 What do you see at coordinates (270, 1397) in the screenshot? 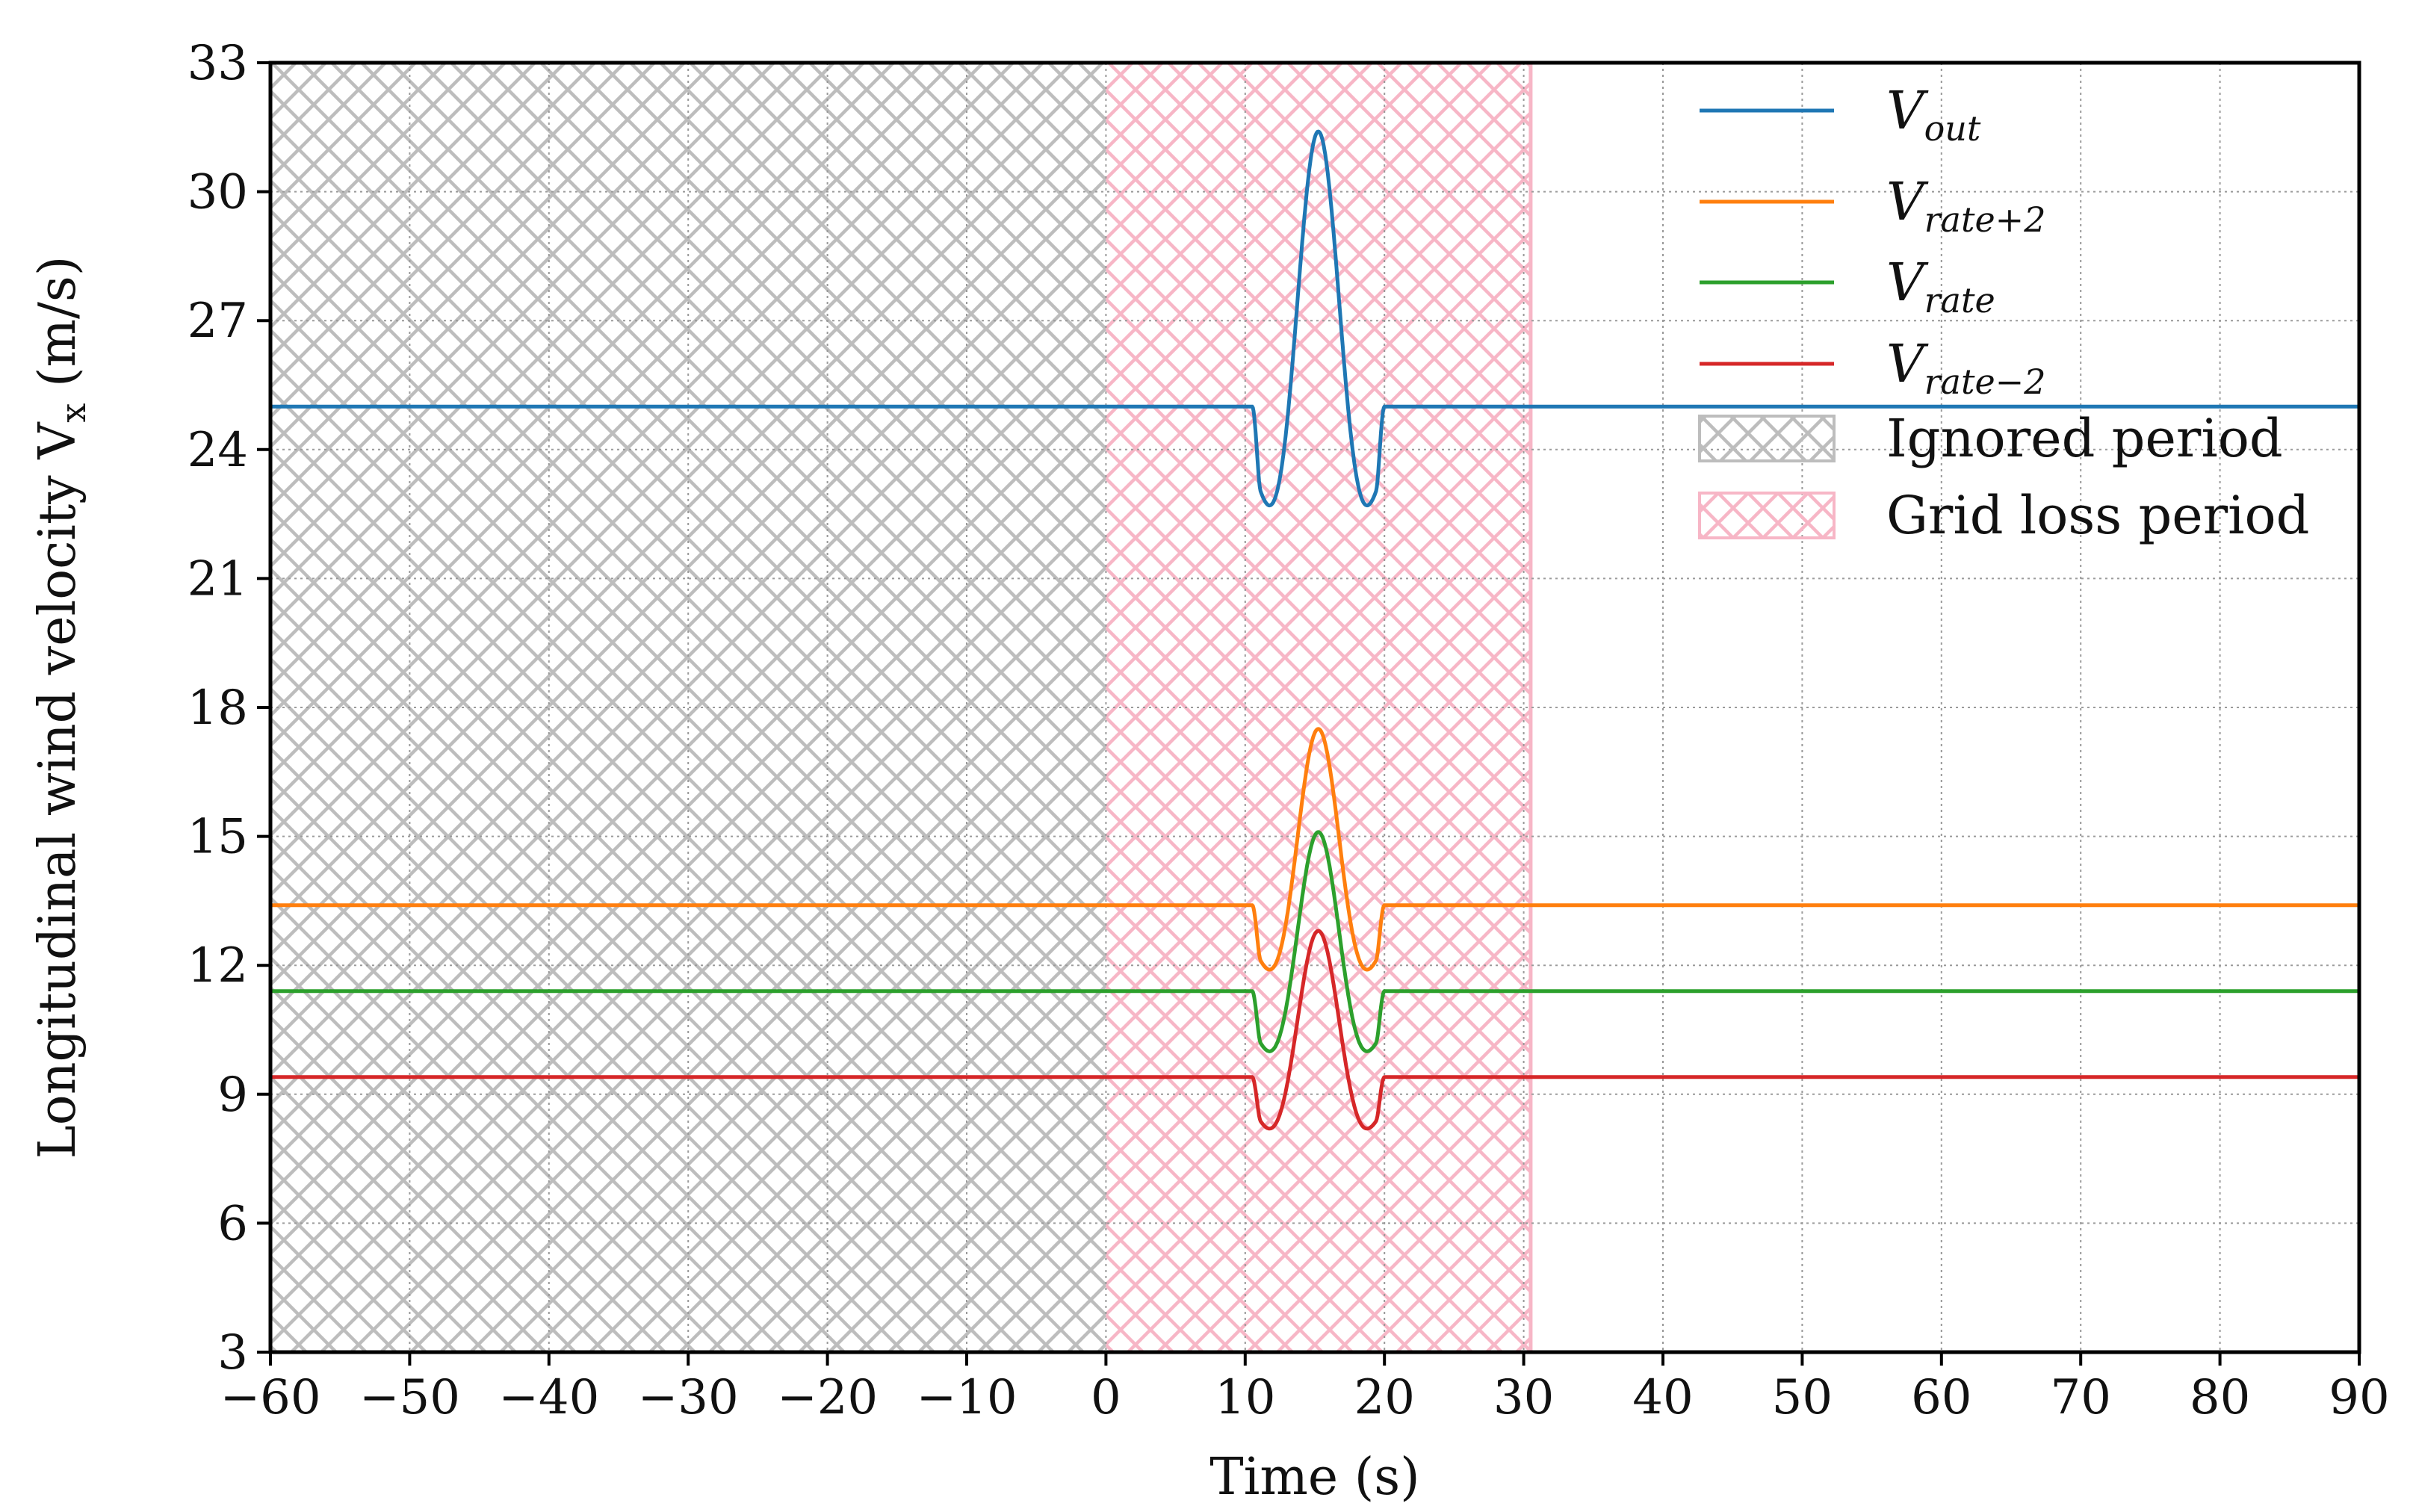
I see `x-tick-label: −60` at bounding box center [270, 1397].